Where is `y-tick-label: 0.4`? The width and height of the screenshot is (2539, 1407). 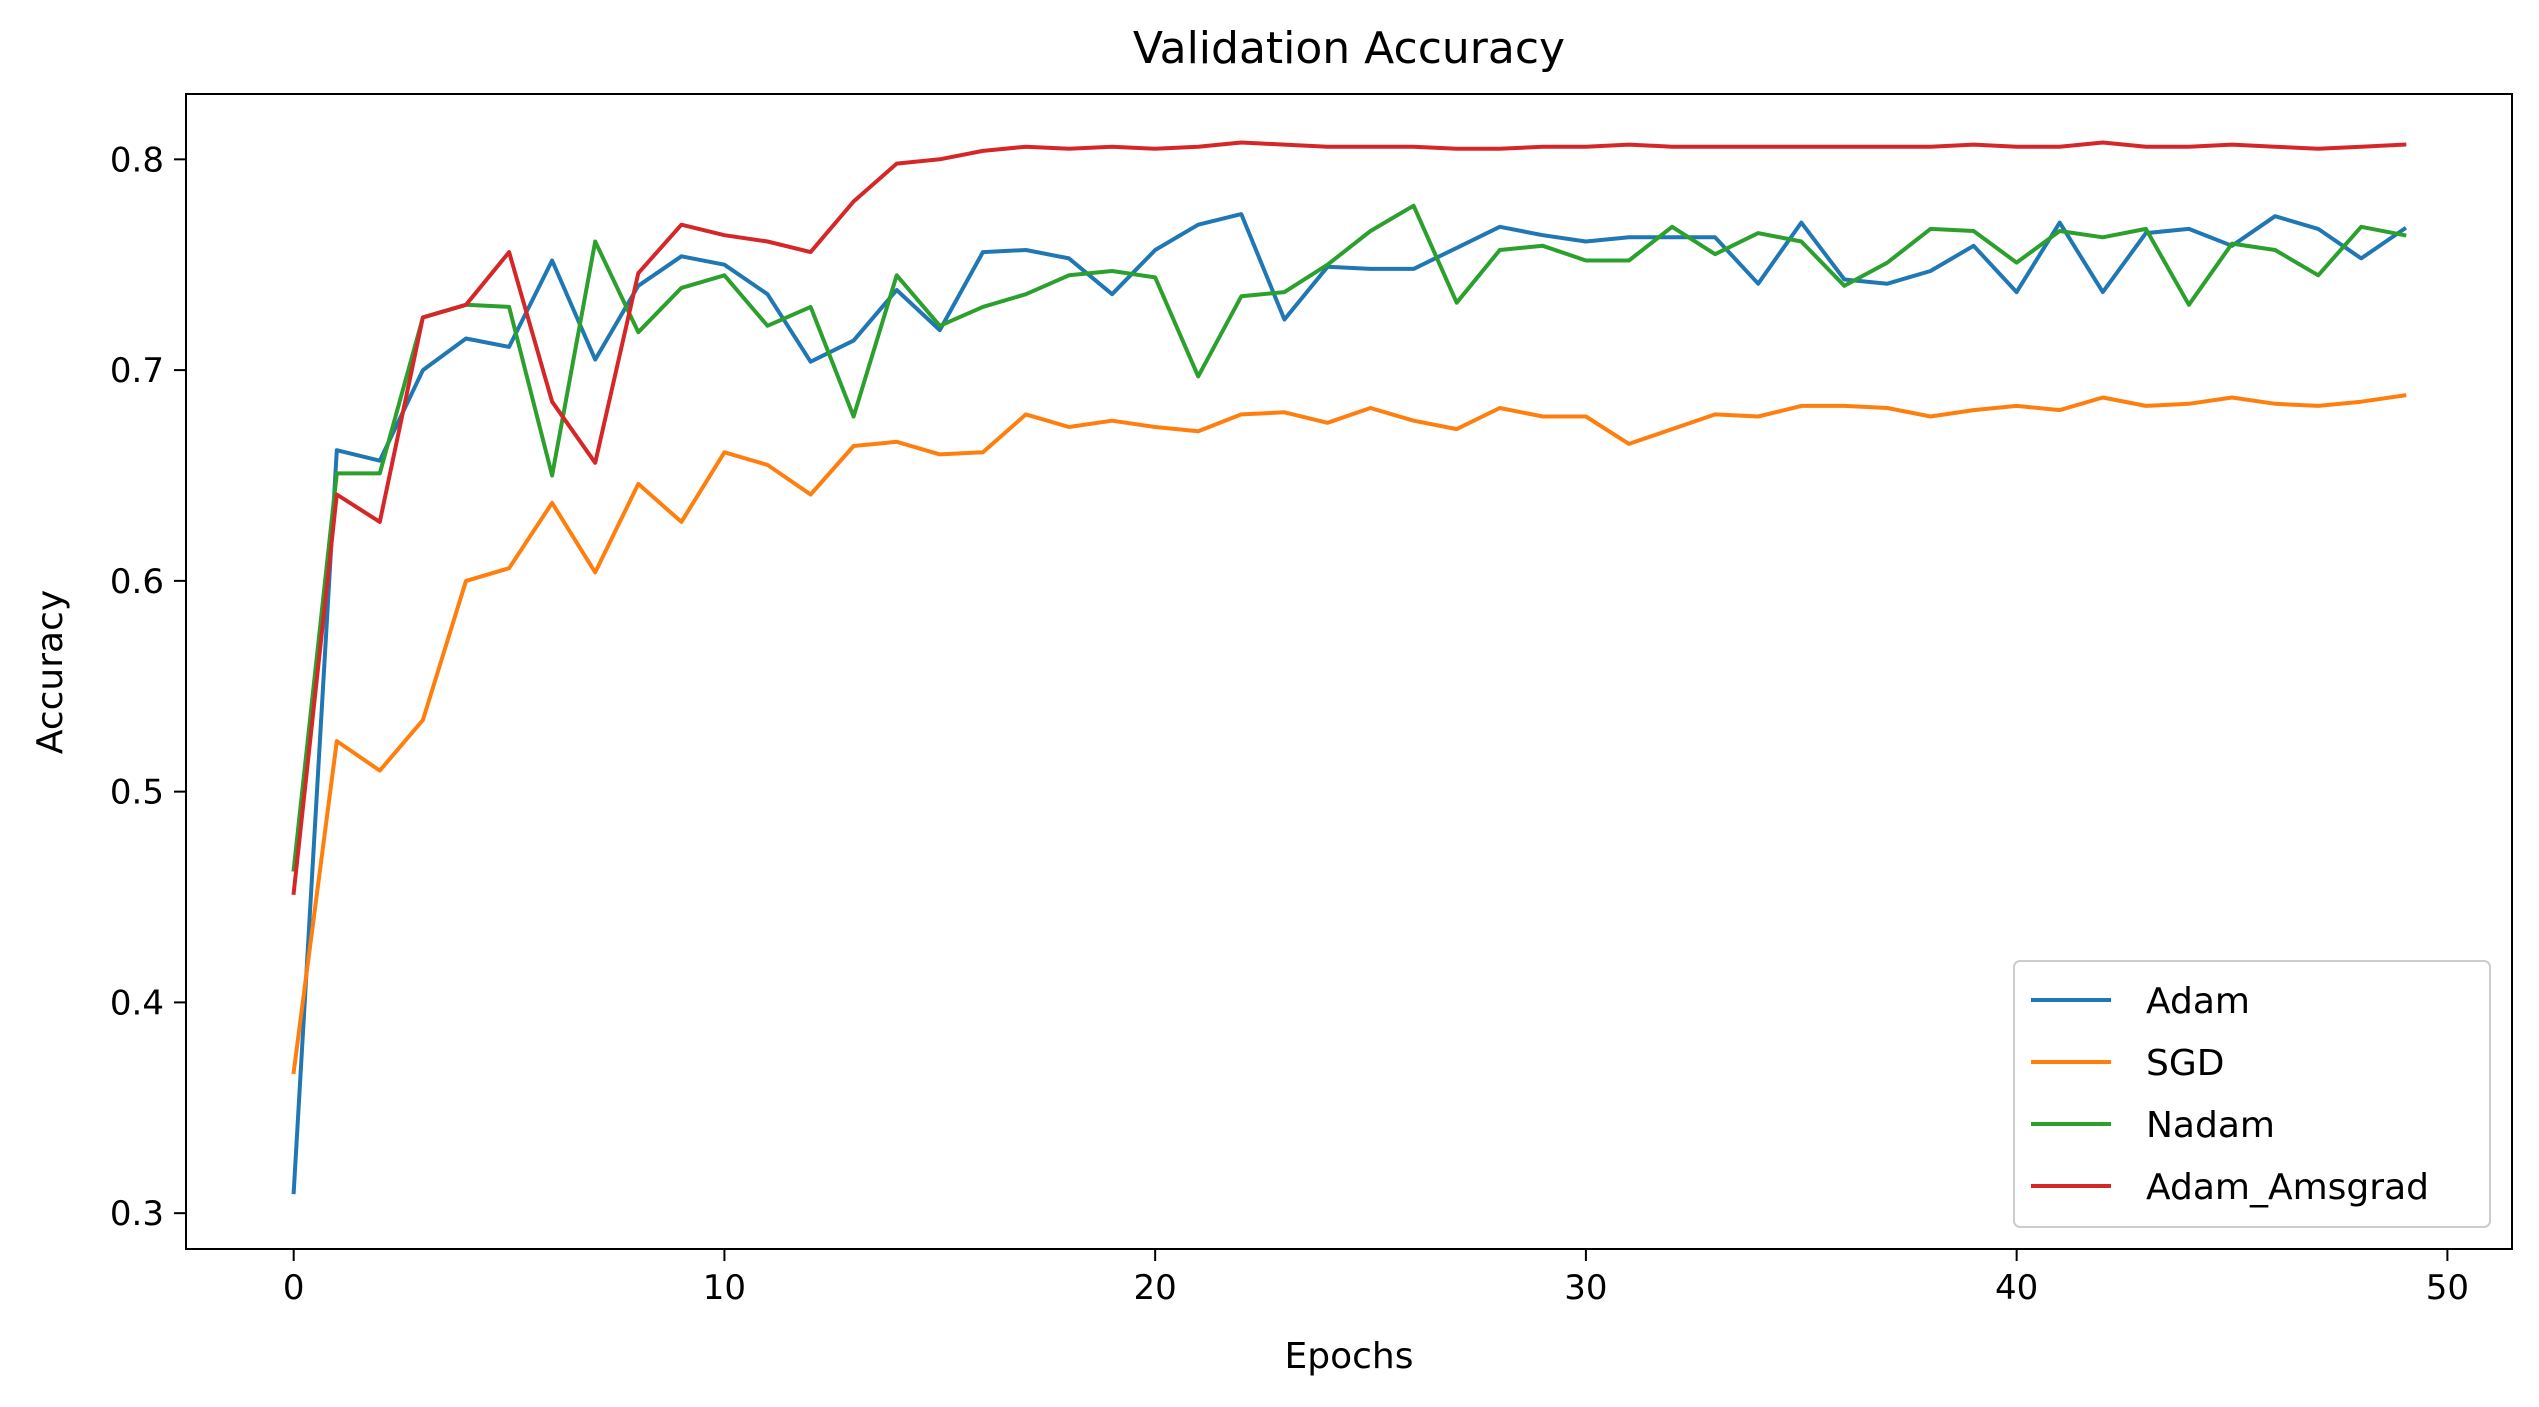
y-tick-label: 0.4 is located at coordinates (137, 1003).